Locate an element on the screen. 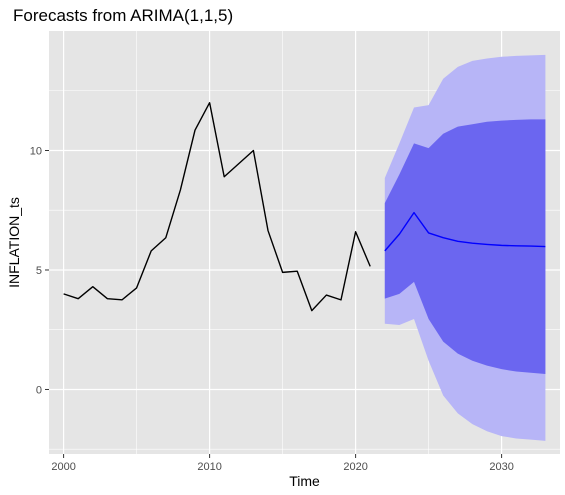 The height and width of the screenshot is (495, 565). y-tick-label: 5 is located at coordinates (39, 271).